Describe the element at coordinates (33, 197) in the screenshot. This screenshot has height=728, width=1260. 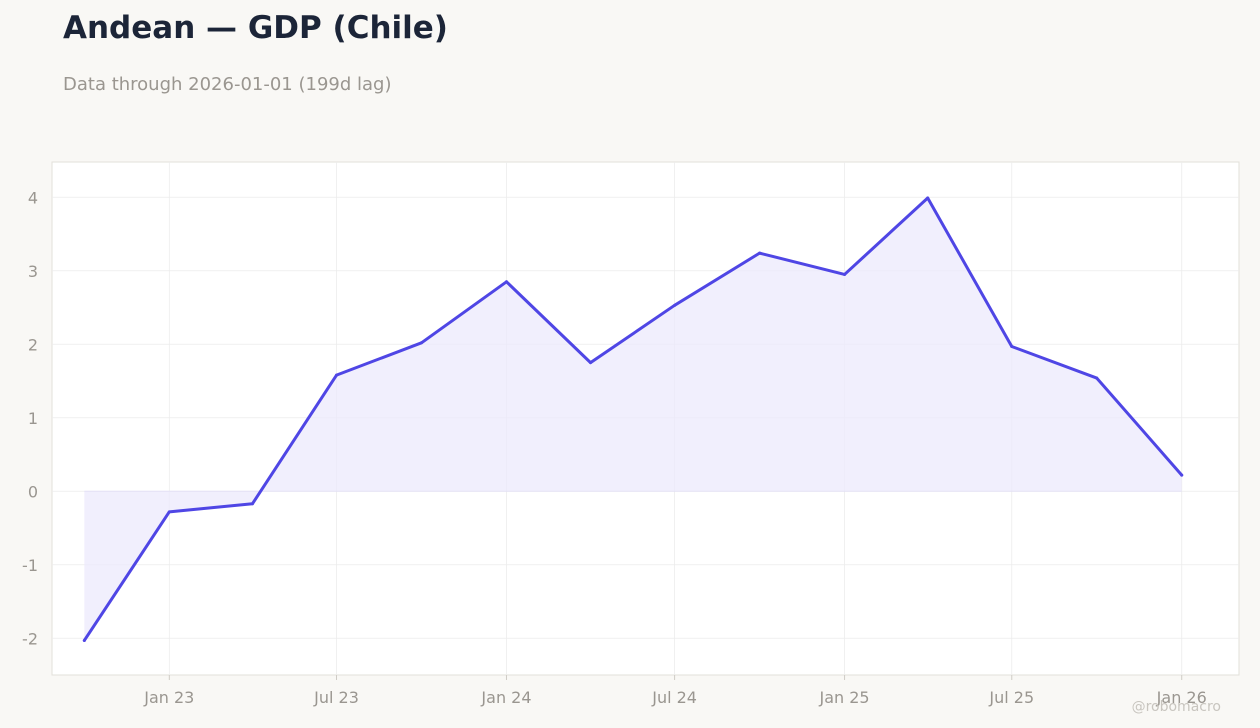
I see `y-tick-label: 4` at that location.